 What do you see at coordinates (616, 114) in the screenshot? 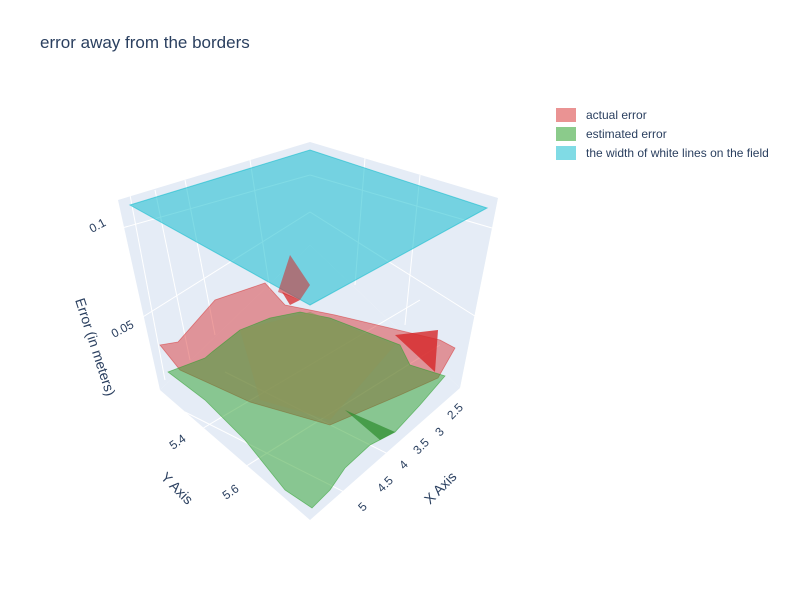
I see `legend-label-actual-error: actual error` at bounding box center [616, 114].